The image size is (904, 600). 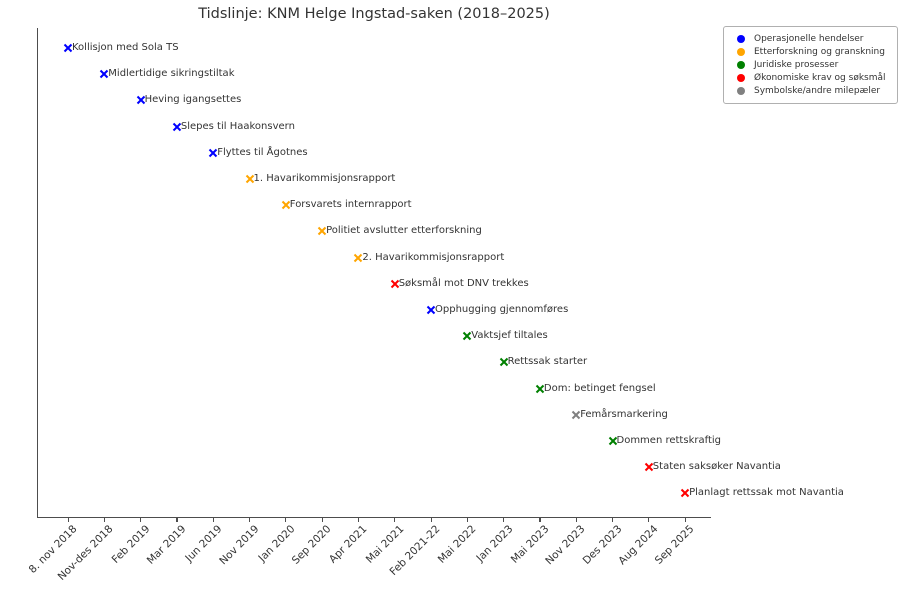 I want to click on legend-label: Juridiske prosesser, so click(x=796, y=64).